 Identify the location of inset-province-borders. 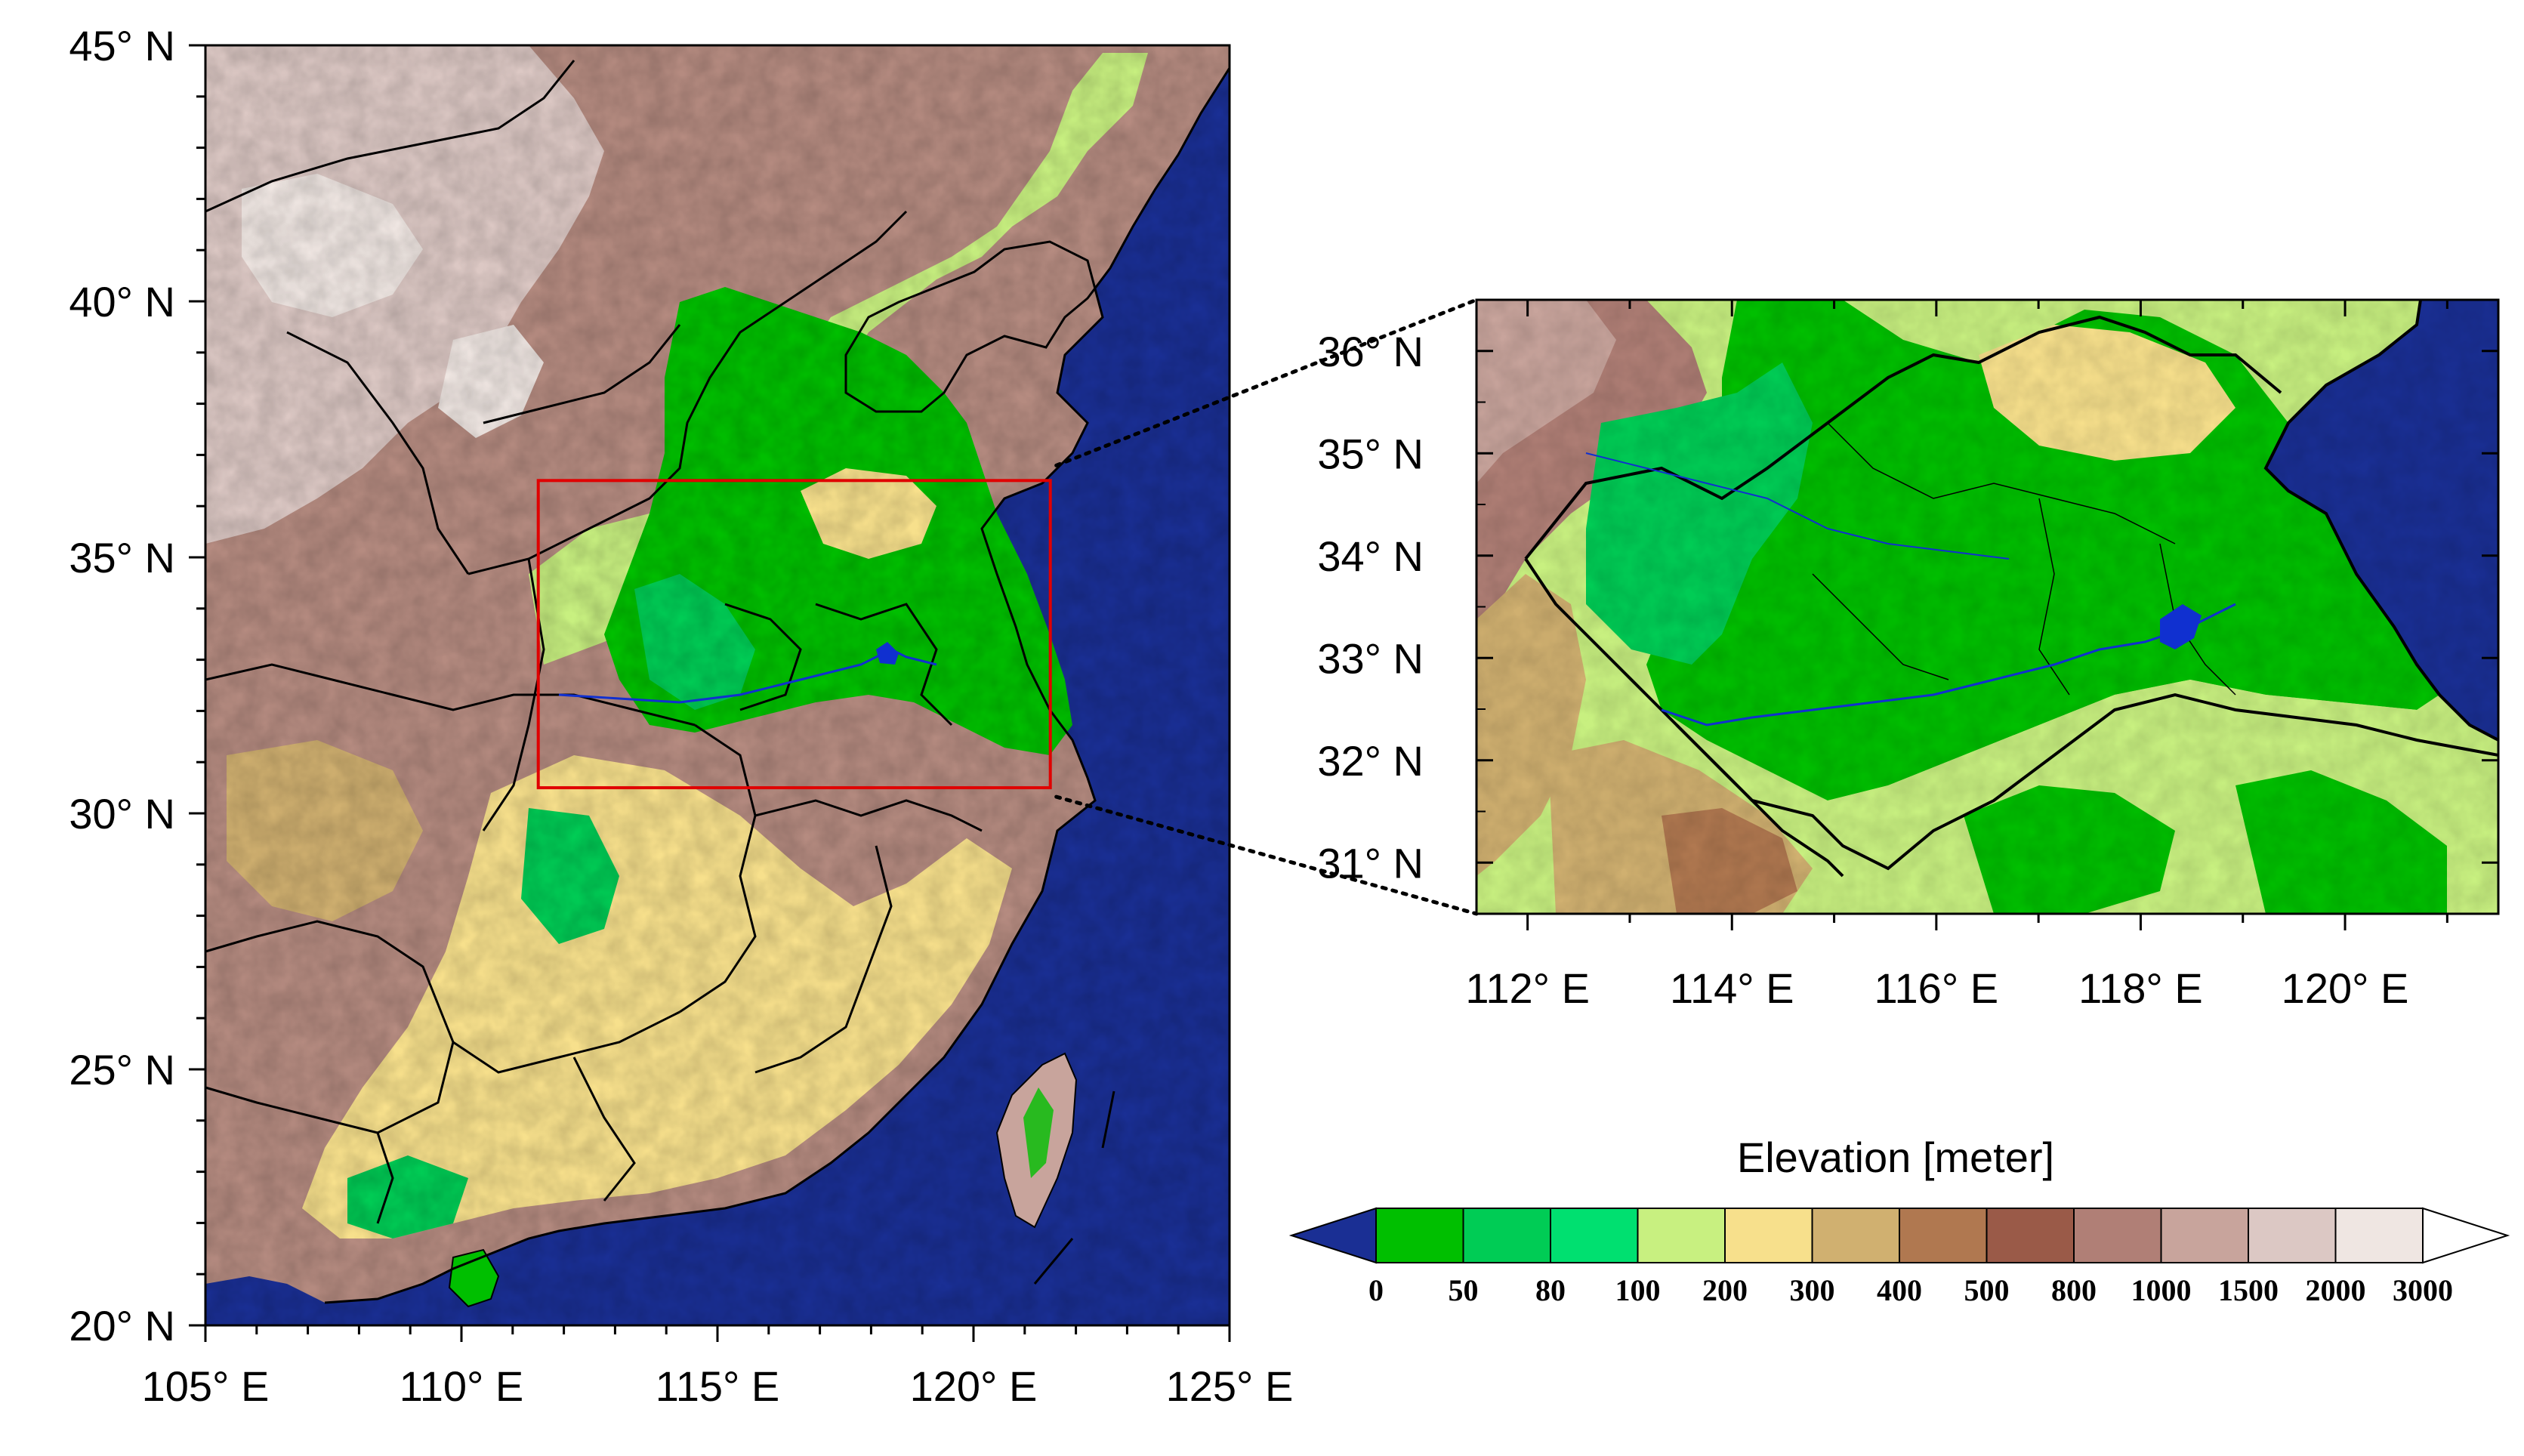
(2011, 596).